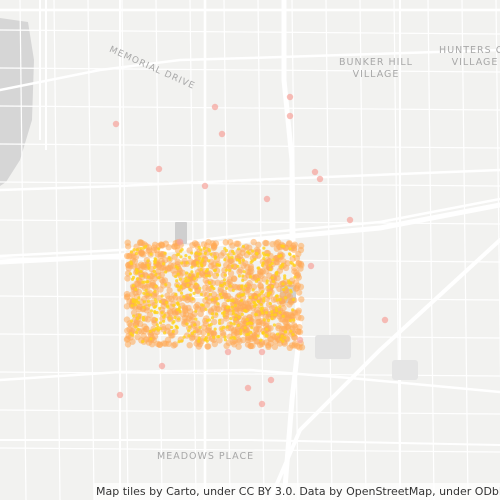  Describe the element at coordinates (465, 57) in the screenshot. I see `label-hunters-creek: HUNTERS CR VILLAGE` at that location.